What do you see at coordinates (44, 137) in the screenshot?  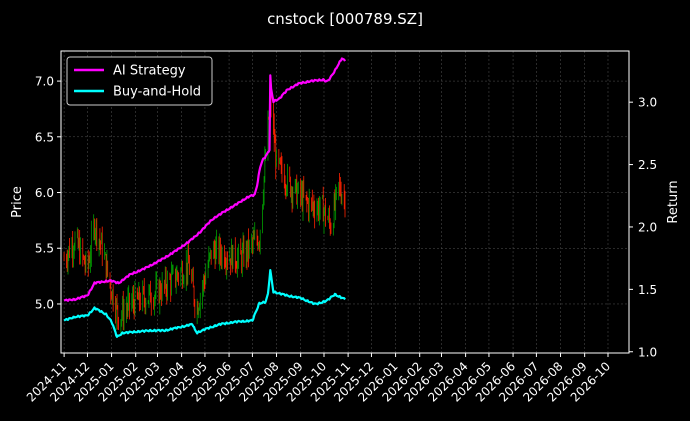 I see `y-tick-label: 6.5` at bounding box center [44, 137].